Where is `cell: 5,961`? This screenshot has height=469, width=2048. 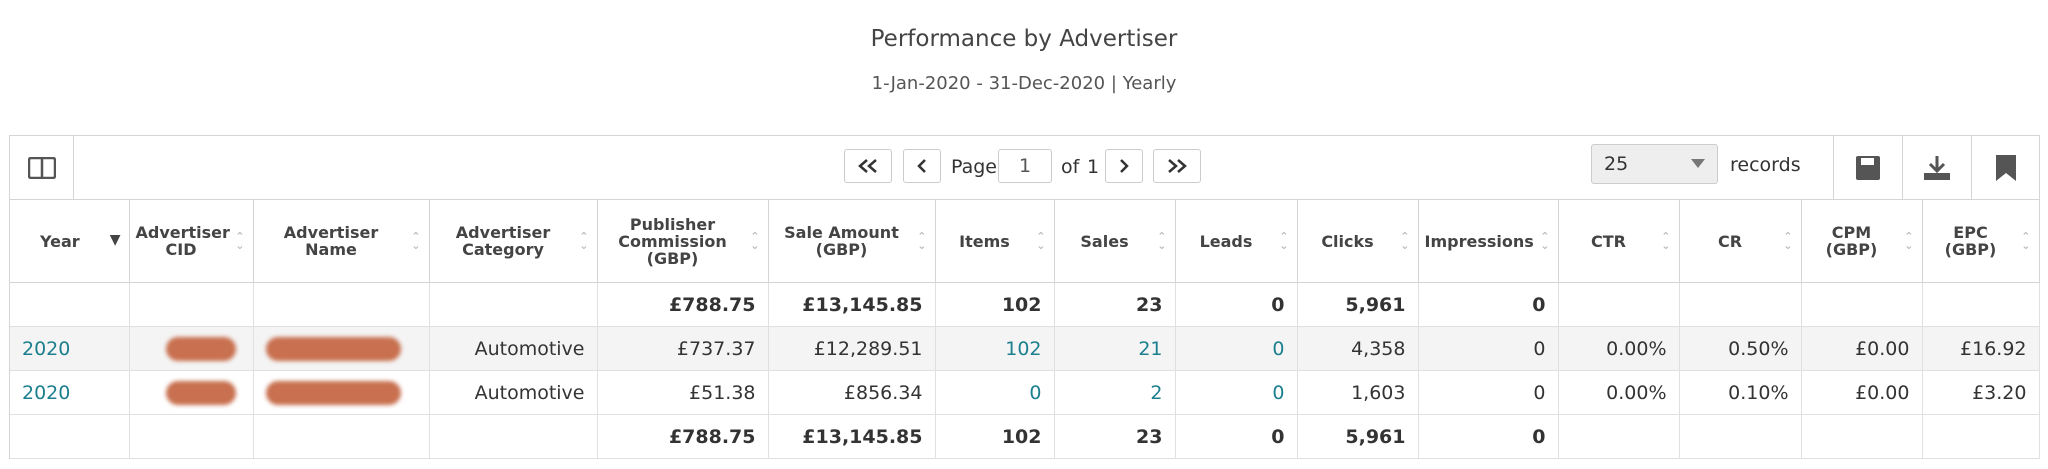 cell: 5,961 is located at coordinates (1357, 436).